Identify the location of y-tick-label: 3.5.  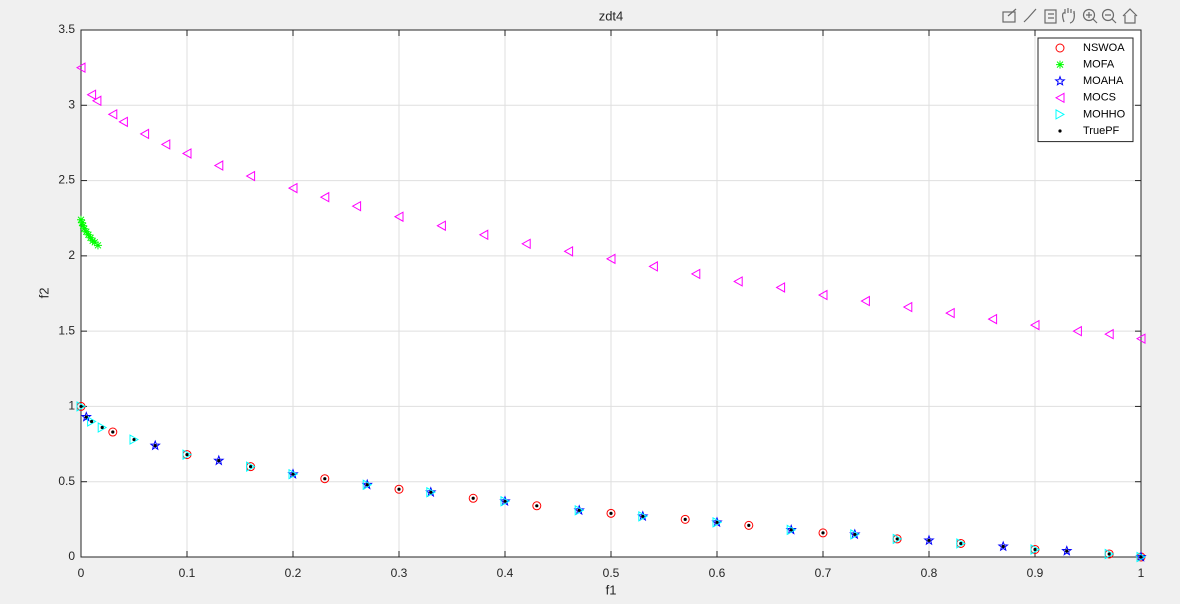
(66, 29).